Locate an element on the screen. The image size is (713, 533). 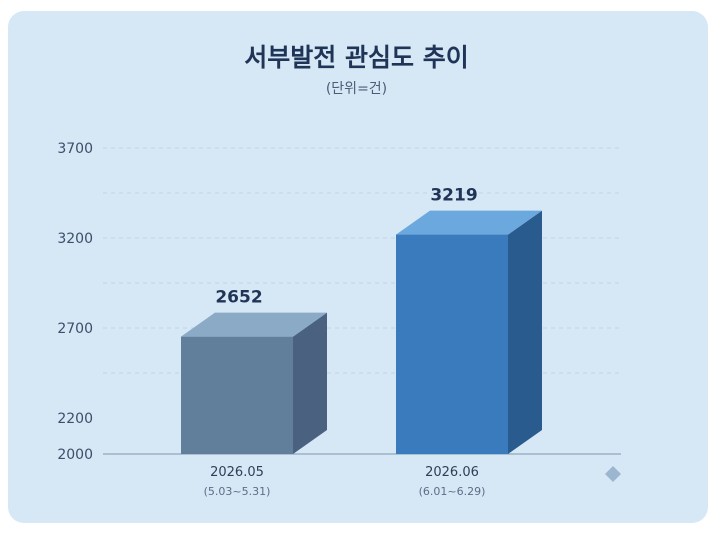
y-tick-label: 3200 is located at coordinates (75, 239).